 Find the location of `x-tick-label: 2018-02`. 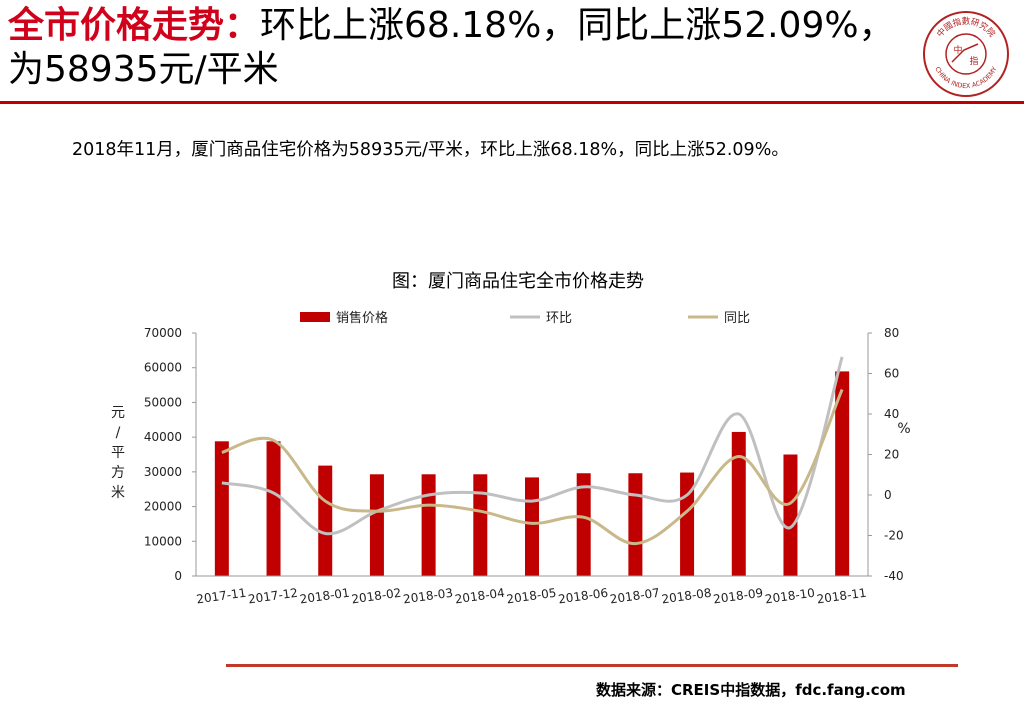

x-tick-label: 2018-02 is located at coordinates (377, 596).